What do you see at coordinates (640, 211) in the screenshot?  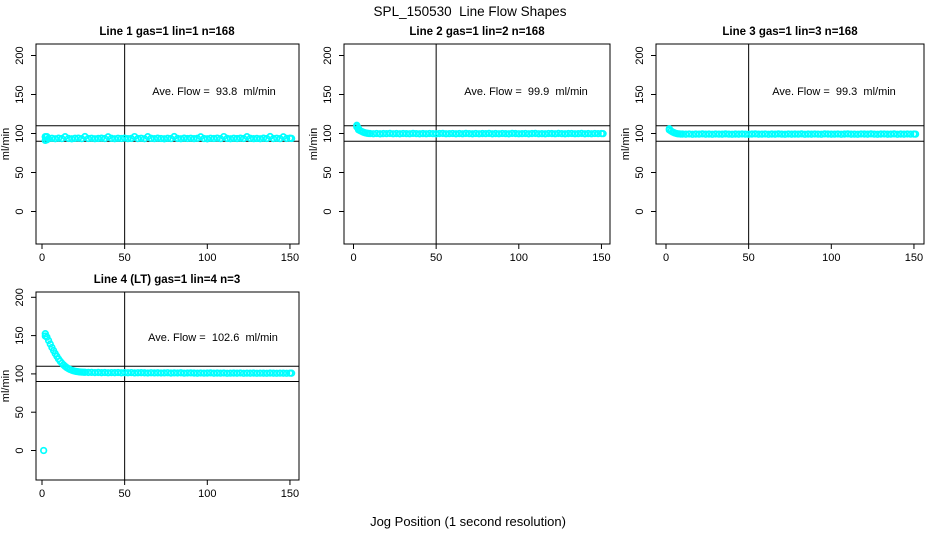 I see `panel-3-y-tick-label: 0` at bounding box center [640, 211].